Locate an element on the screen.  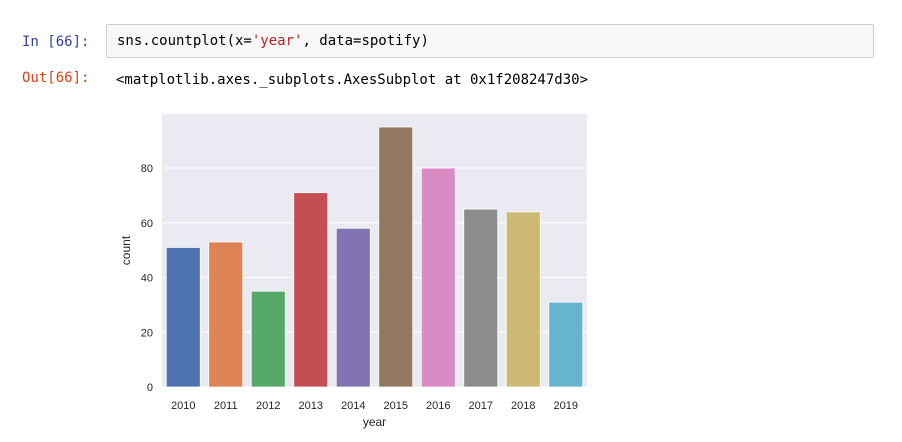
output-prompt: Out[66]: is located at coordinates (56, 78).